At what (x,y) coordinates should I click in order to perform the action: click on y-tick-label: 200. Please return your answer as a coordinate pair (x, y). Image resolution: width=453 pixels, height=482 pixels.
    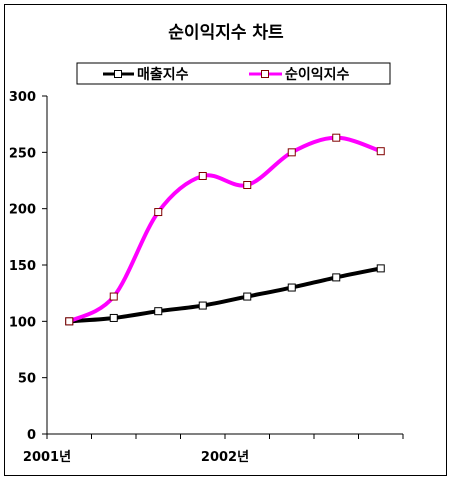
    Looking at the image, I should click on (22, 210).